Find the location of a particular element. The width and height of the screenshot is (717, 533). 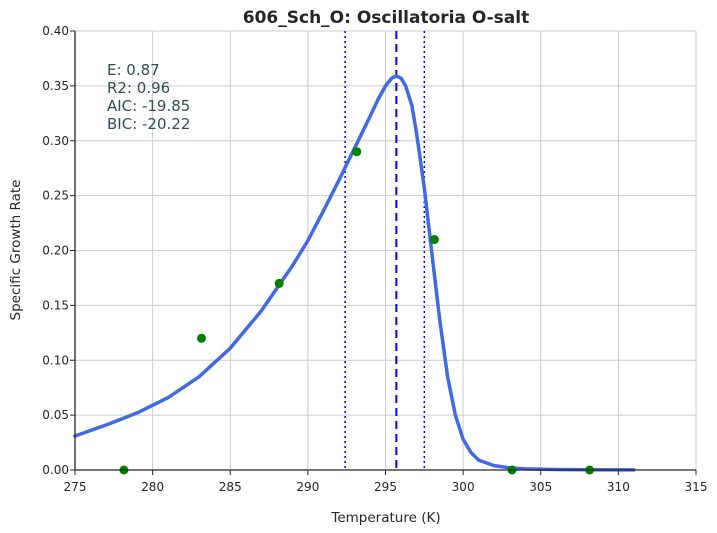

annotation-e: E: 0.87 is located at coordinates (133, 70).